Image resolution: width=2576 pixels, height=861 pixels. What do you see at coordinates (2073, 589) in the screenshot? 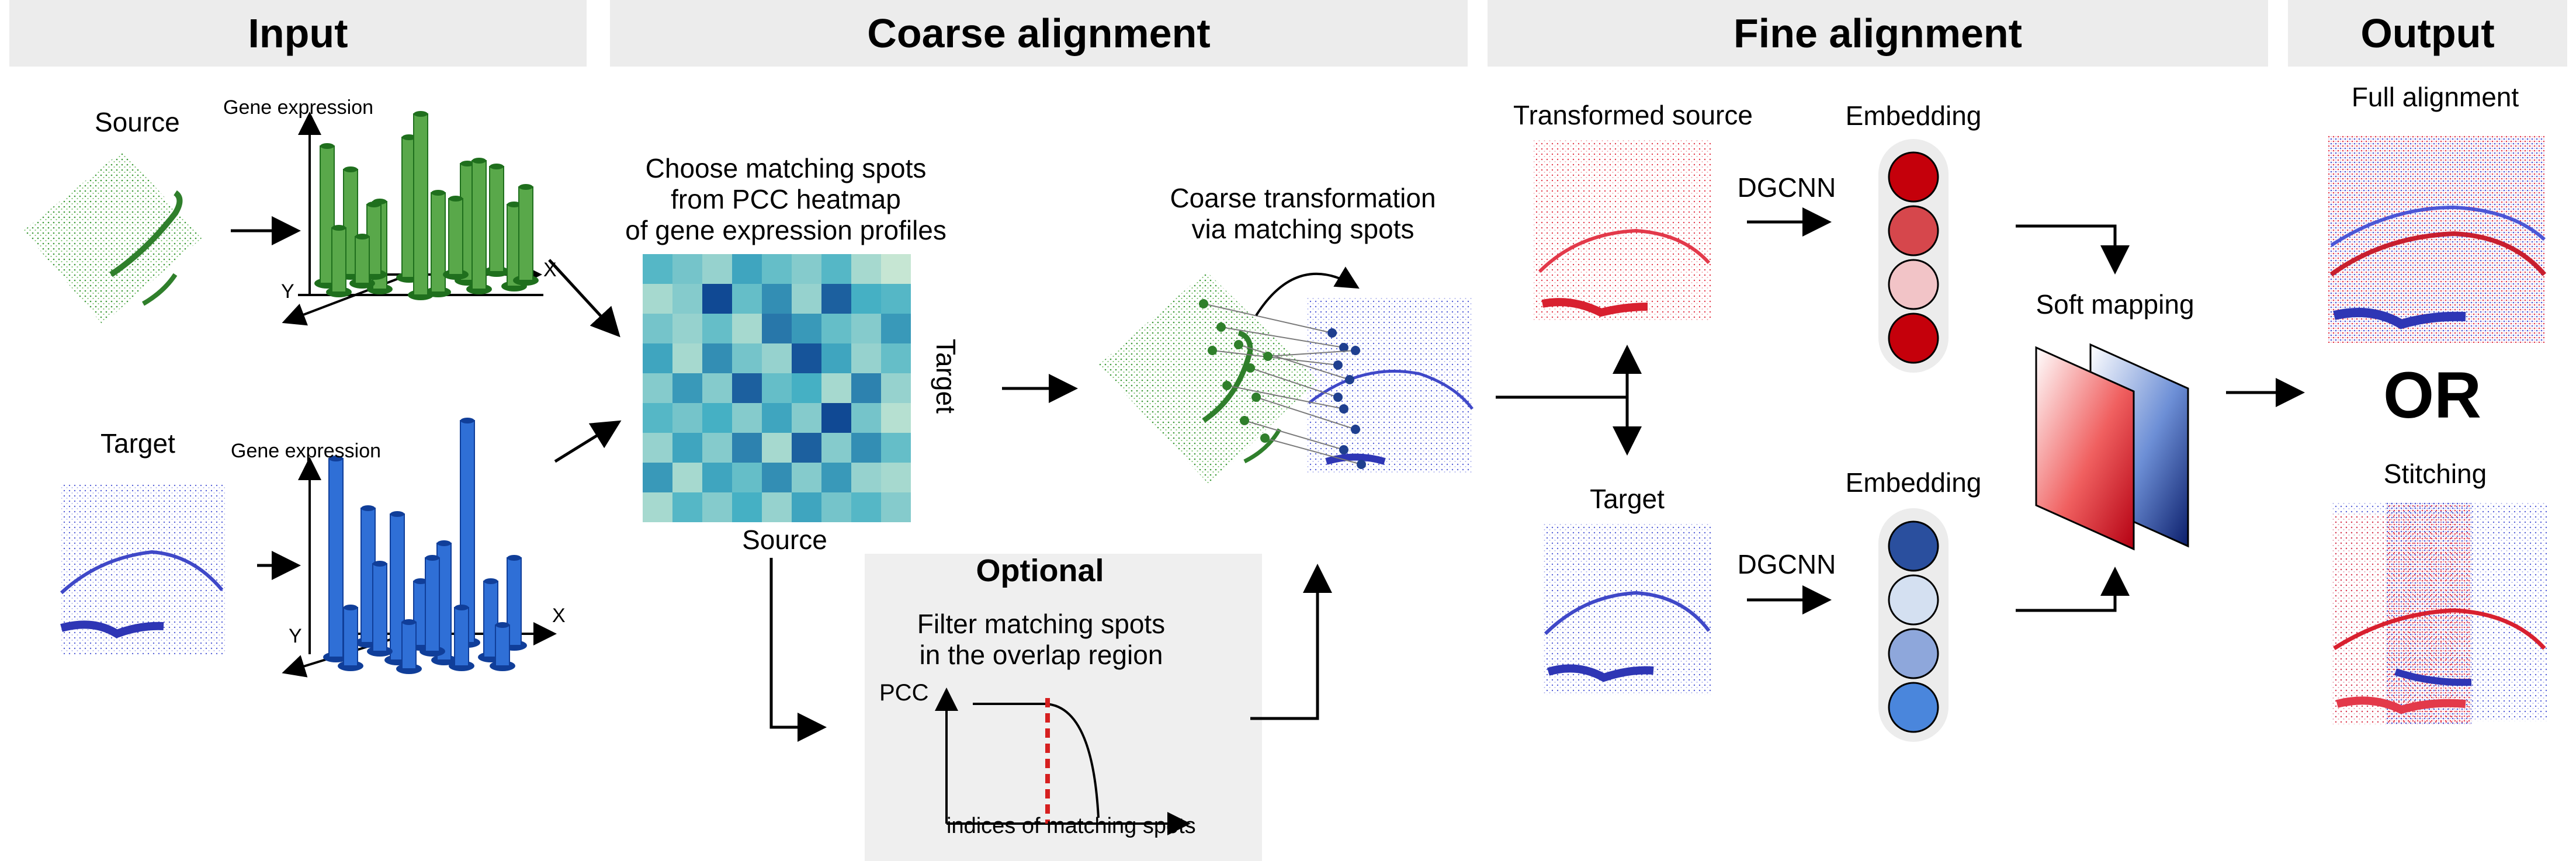
I see `arrow-embedding-bottom-to-mapping` at bounding box center [2073, 589].